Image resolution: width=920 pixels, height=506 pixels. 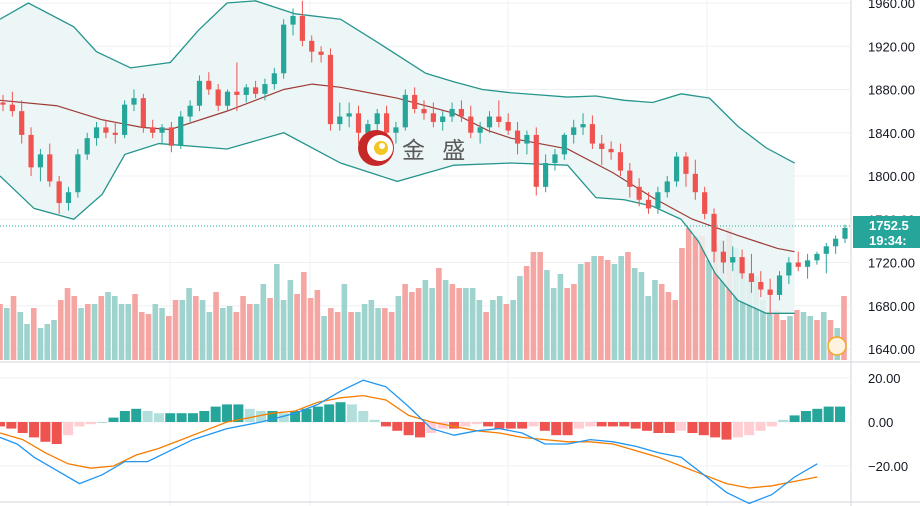 What do you see at coordinates (413, 148) in the screenshot?
I see `watermark: 金 盛` at bounding box center [413, 148].